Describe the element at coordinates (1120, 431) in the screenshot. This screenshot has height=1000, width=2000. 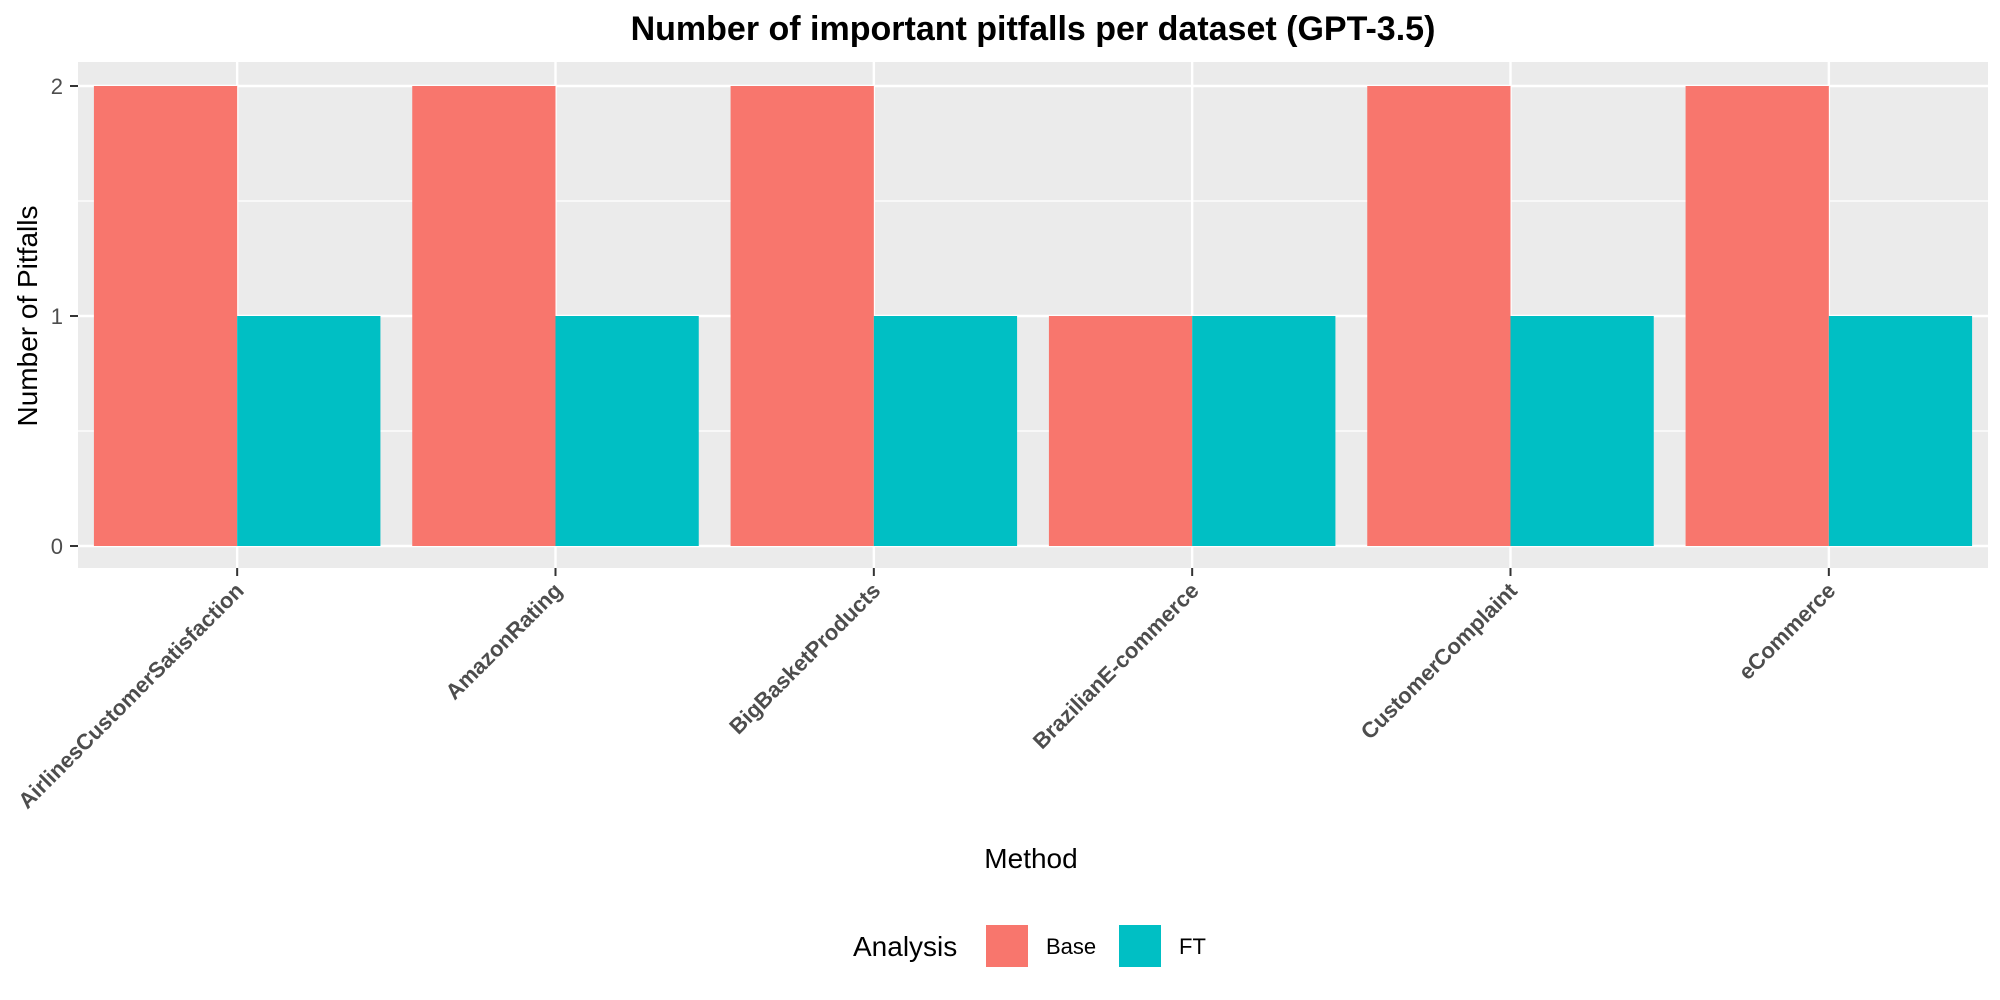
I see `bar-base-braziliane-commerce` at that location.